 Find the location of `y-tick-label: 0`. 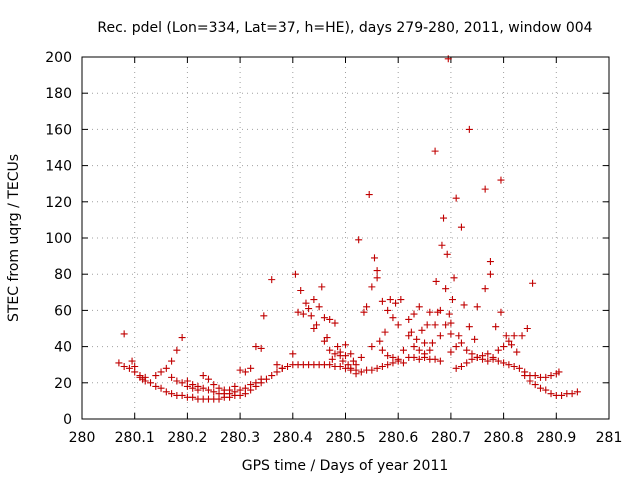

y-tick-label: 0 is located at coordinates (67, 420).